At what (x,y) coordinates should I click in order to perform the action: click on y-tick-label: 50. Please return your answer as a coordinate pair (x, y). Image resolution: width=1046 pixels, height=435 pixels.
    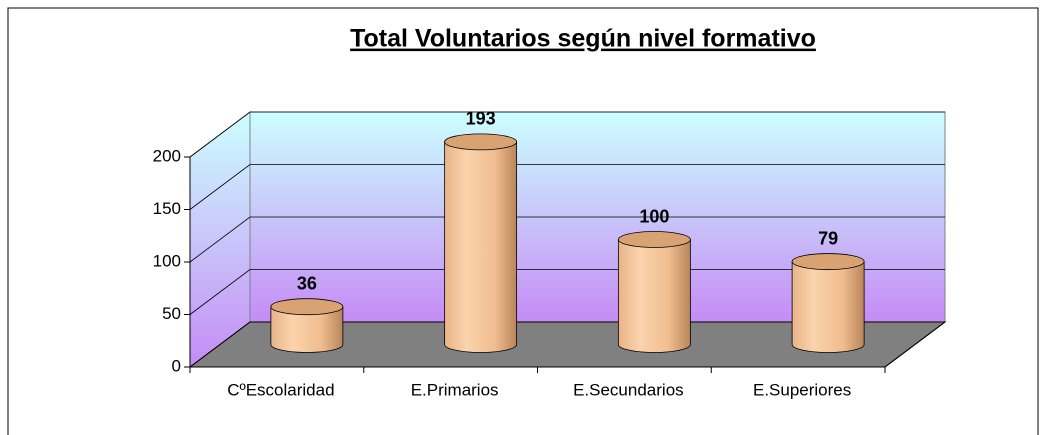
    Looking at the image, I should click on (171, 313).